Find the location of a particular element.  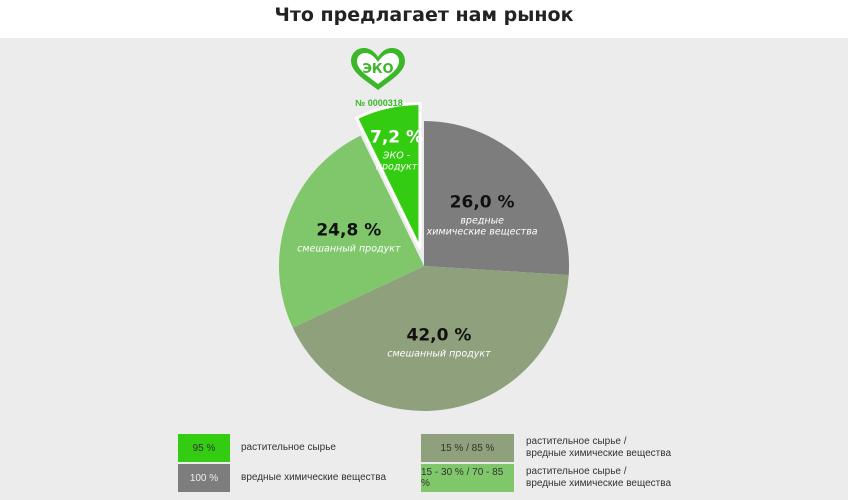

slice-percent: 7,2 % is located at coordinates (396, 138).